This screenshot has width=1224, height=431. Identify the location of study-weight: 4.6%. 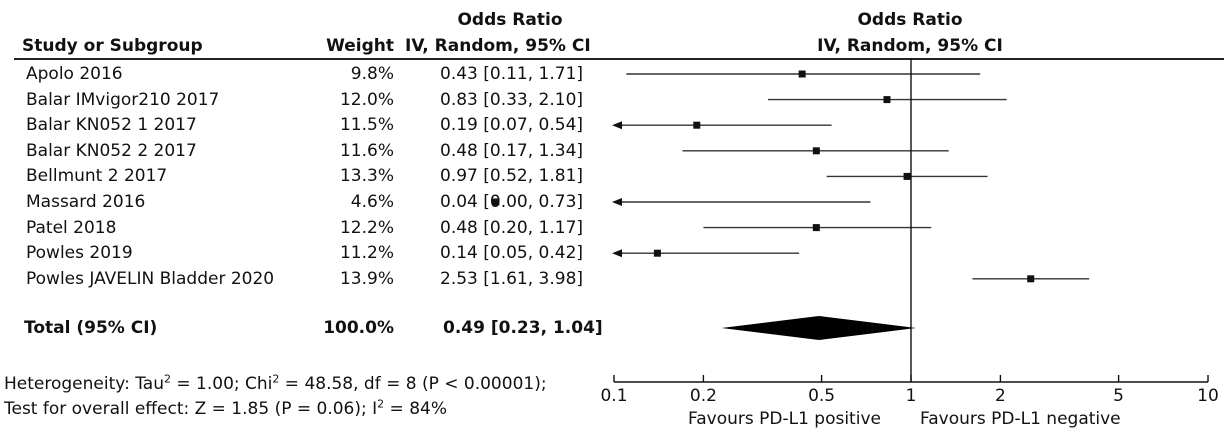
(372, 202).